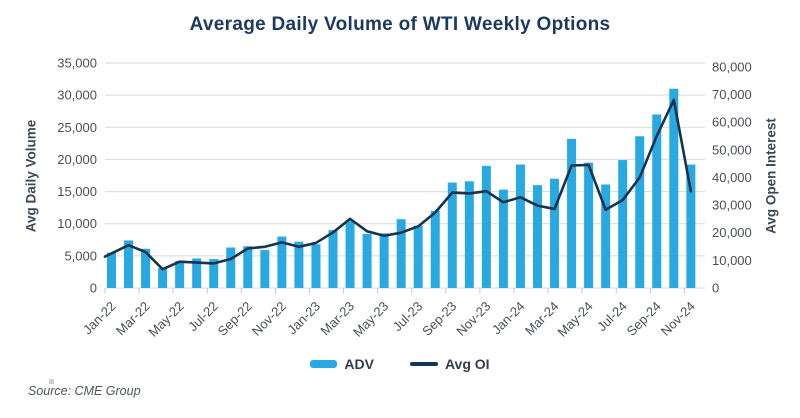 The image size is (800, 418). I want to click on right-axis-tick-label: 10,000, so click(732, 260).